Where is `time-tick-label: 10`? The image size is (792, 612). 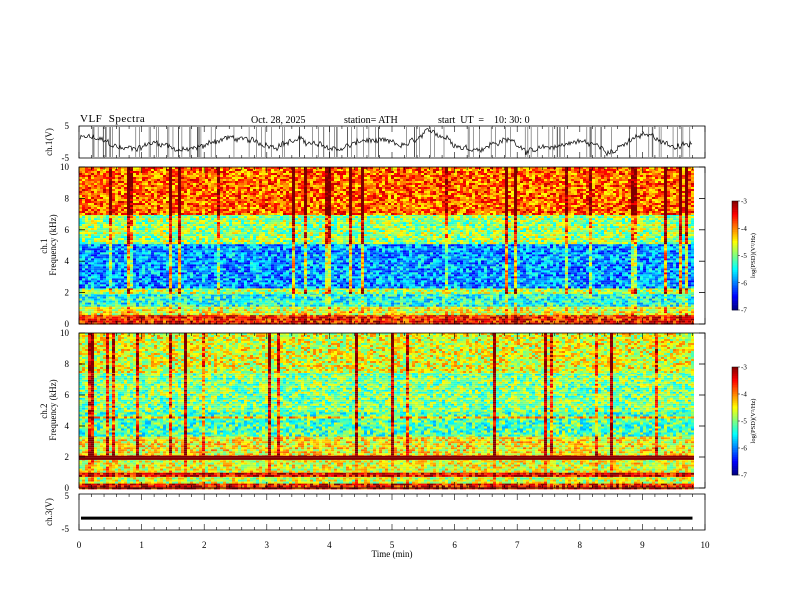 time-tick-label: 10 is located at coordinates (706, 545).